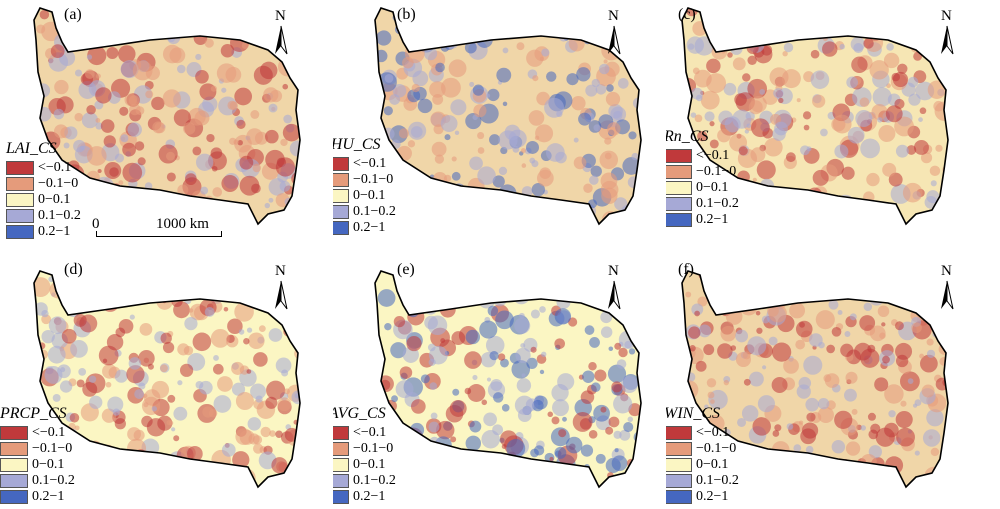  I want to click on panel-letter: (e), so click(406, 269).